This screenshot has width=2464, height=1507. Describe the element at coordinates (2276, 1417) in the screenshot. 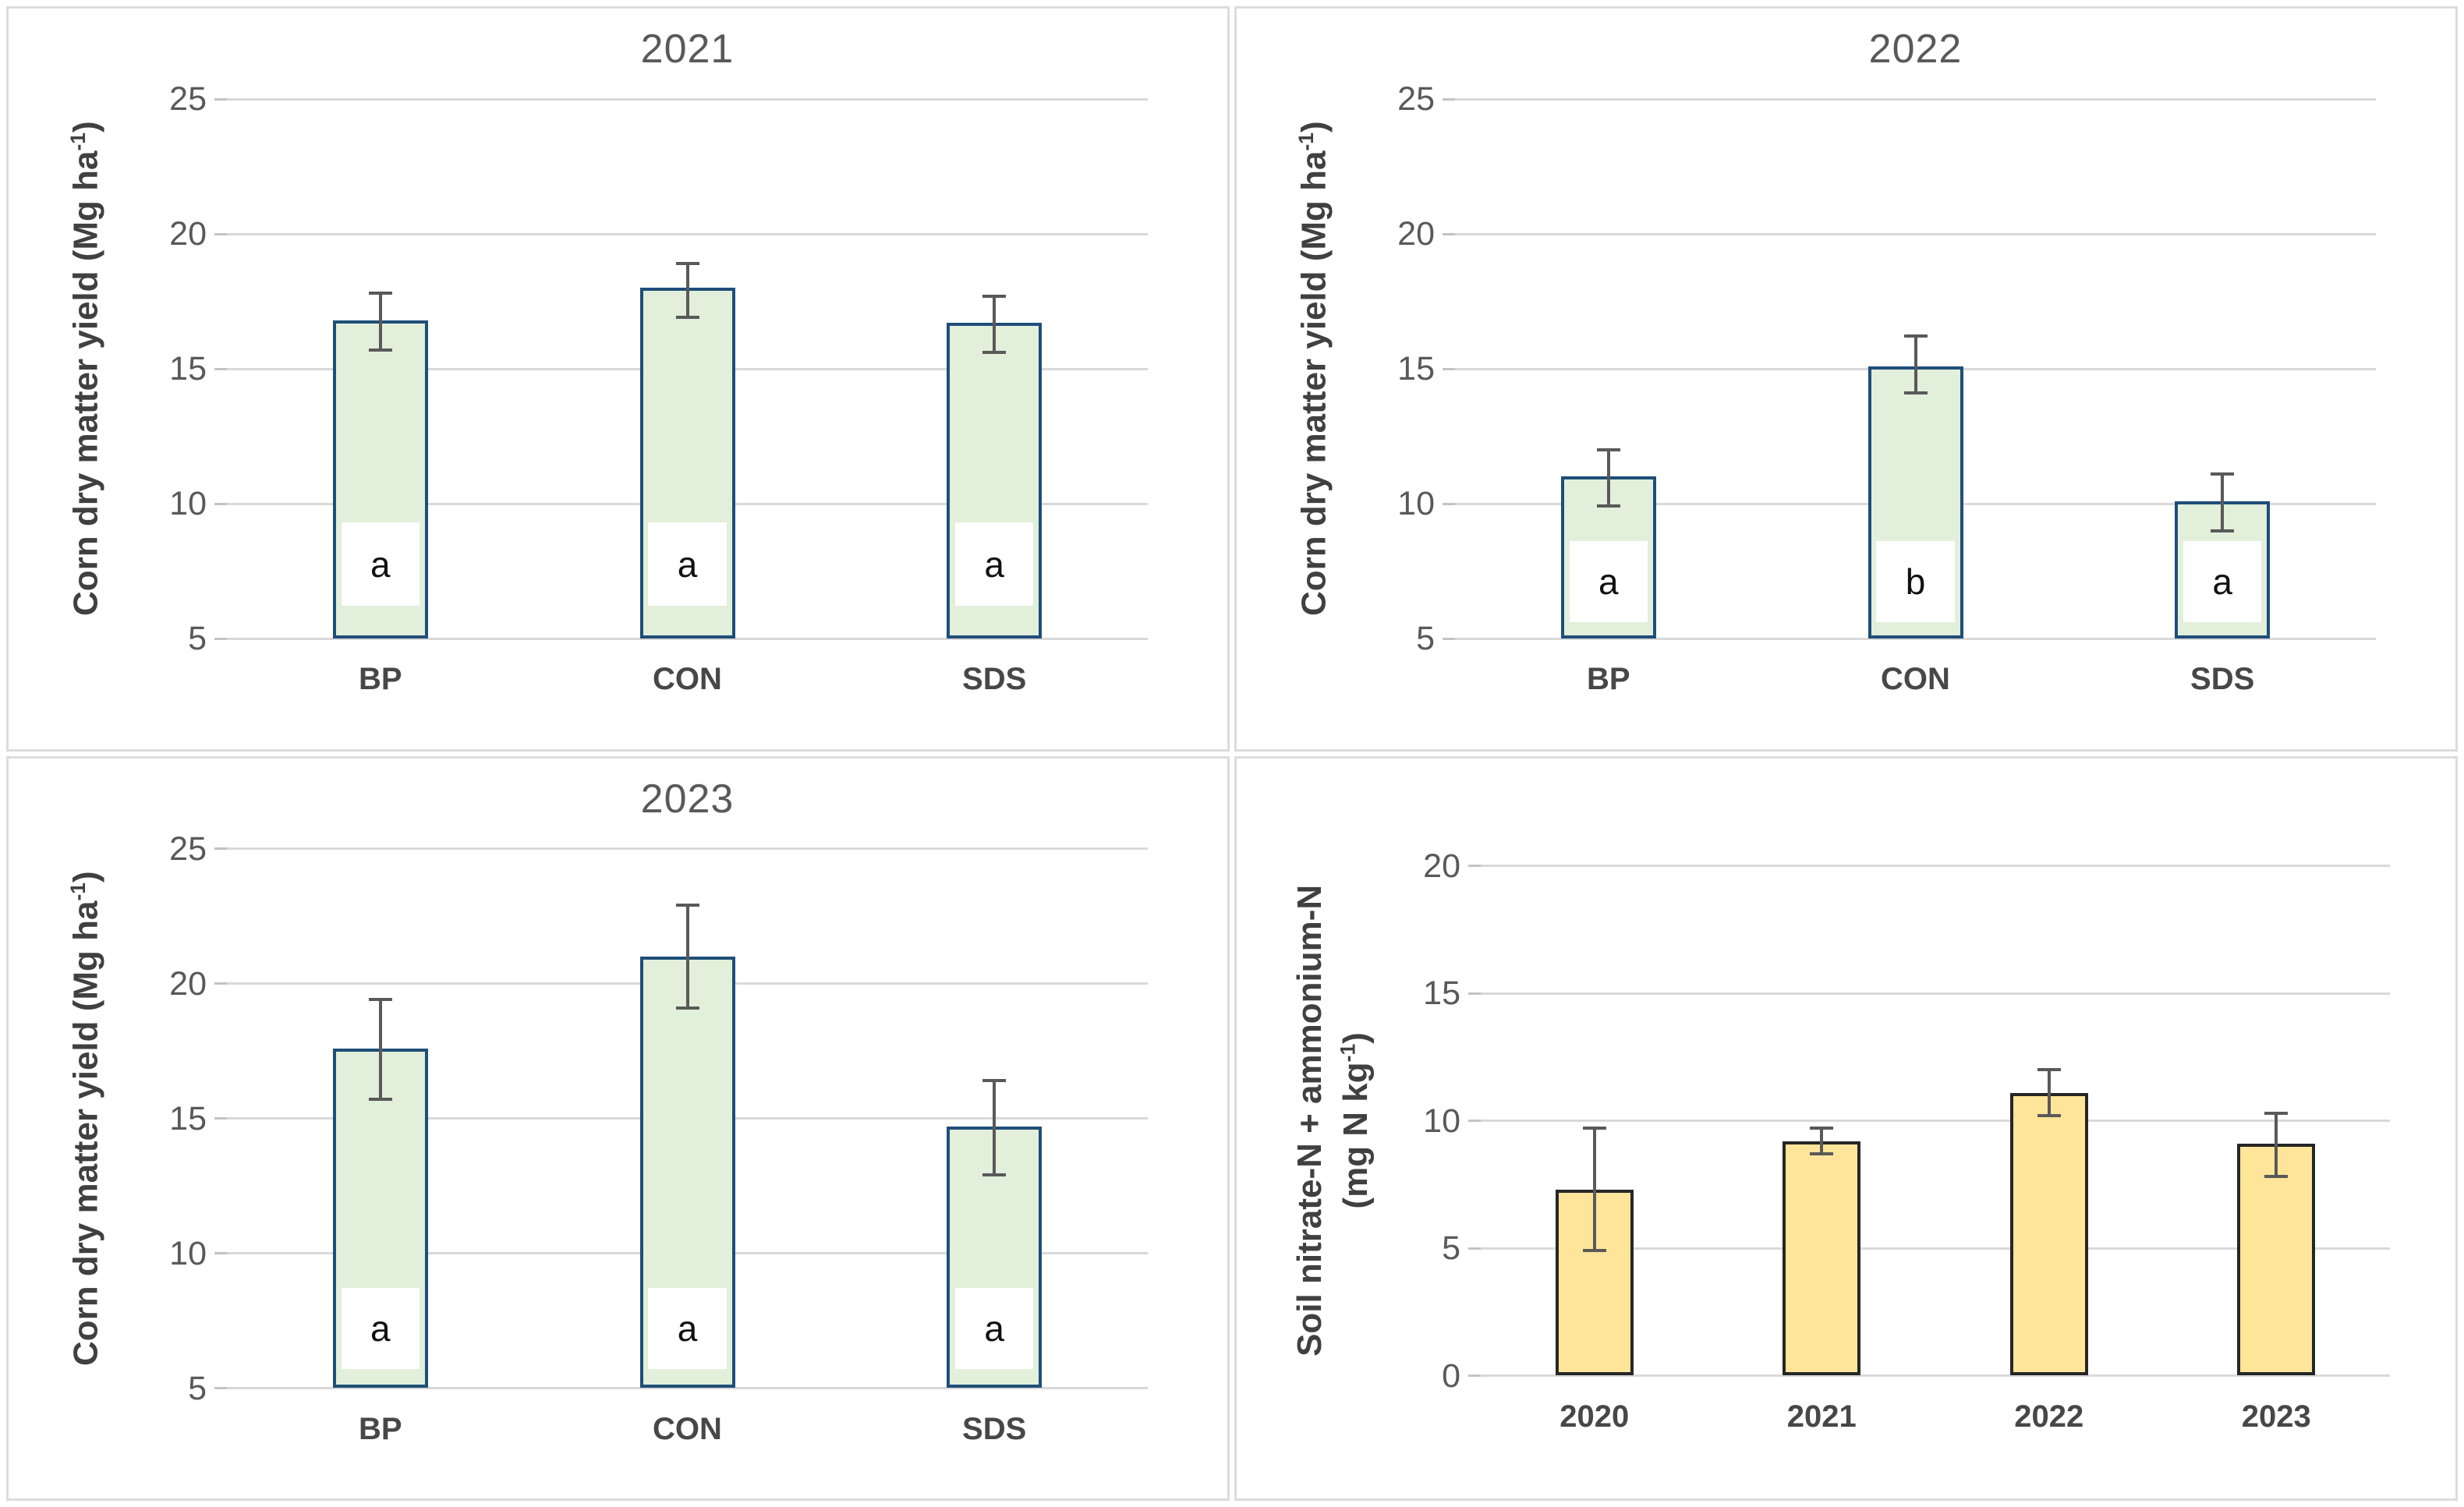

I see `x-tick-label-2023: 2023` at that location.